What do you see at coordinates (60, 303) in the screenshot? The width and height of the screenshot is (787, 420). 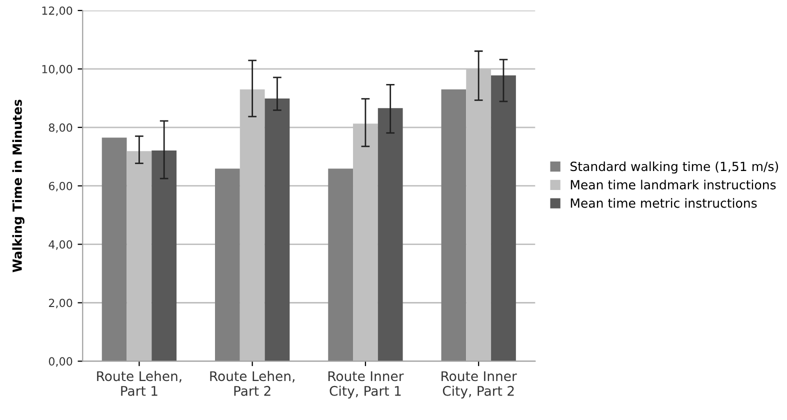 I see `y-tick-label: 2,00` at bounding box center [60, 303].